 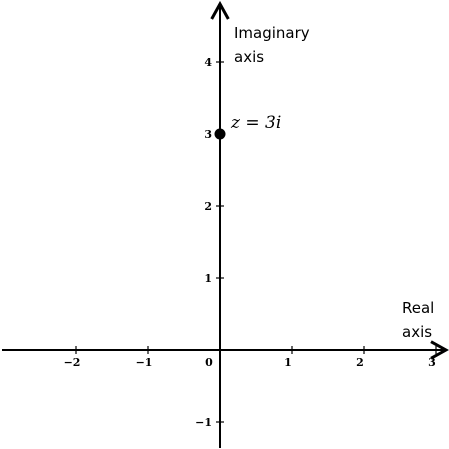 What do you see at coordinates (288, 362) in the screenshot?
I see `x-tick-label: 1` at bounding box center [288, 362].